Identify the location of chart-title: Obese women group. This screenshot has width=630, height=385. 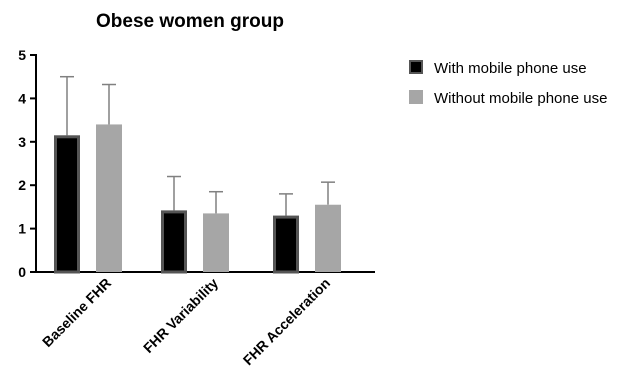
(190, 21).